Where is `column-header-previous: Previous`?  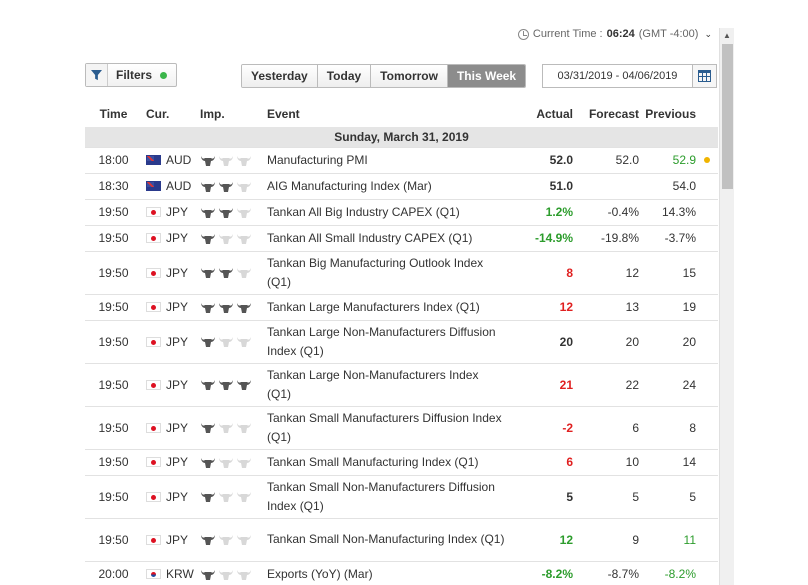
column-header-previous: Previous is located at coordinates (670, 113).